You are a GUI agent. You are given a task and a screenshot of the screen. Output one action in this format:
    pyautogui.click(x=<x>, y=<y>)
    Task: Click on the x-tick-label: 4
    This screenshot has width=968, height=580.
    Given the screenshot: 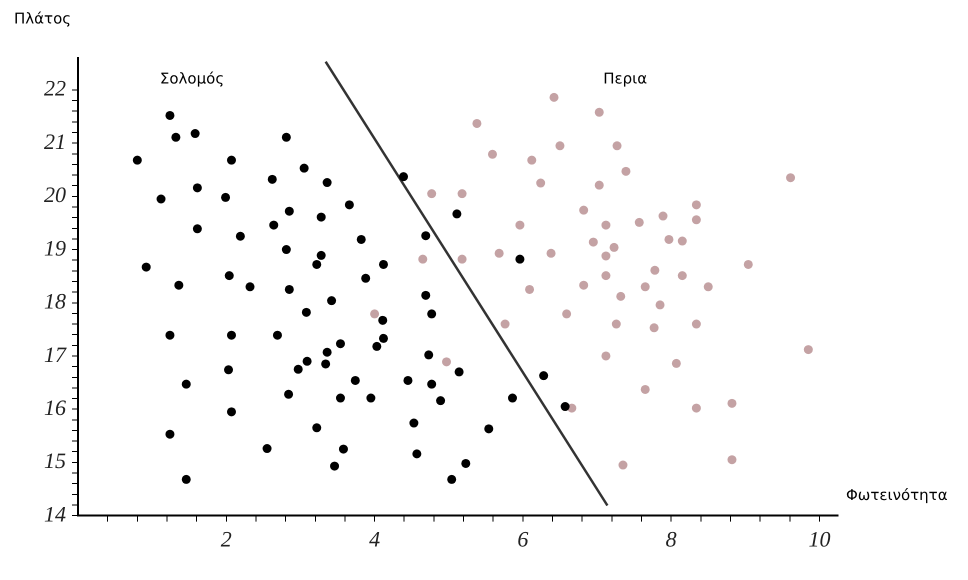 What is the action you would take?
    pyautogui.click(x=374, y=539)
    